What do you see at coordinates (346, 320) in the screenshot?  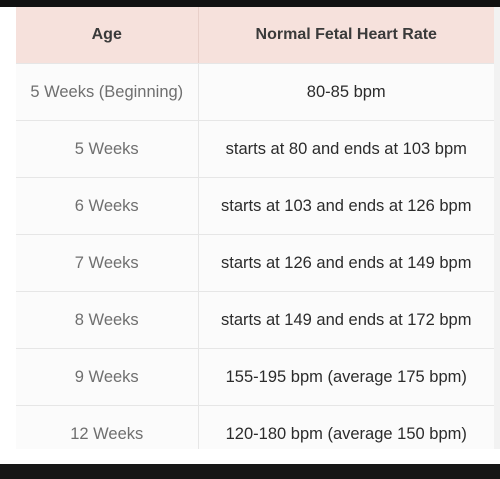 I see `rate-cell: starts at 149 and ends at 172 bpm` at bounding box center [346, 320].